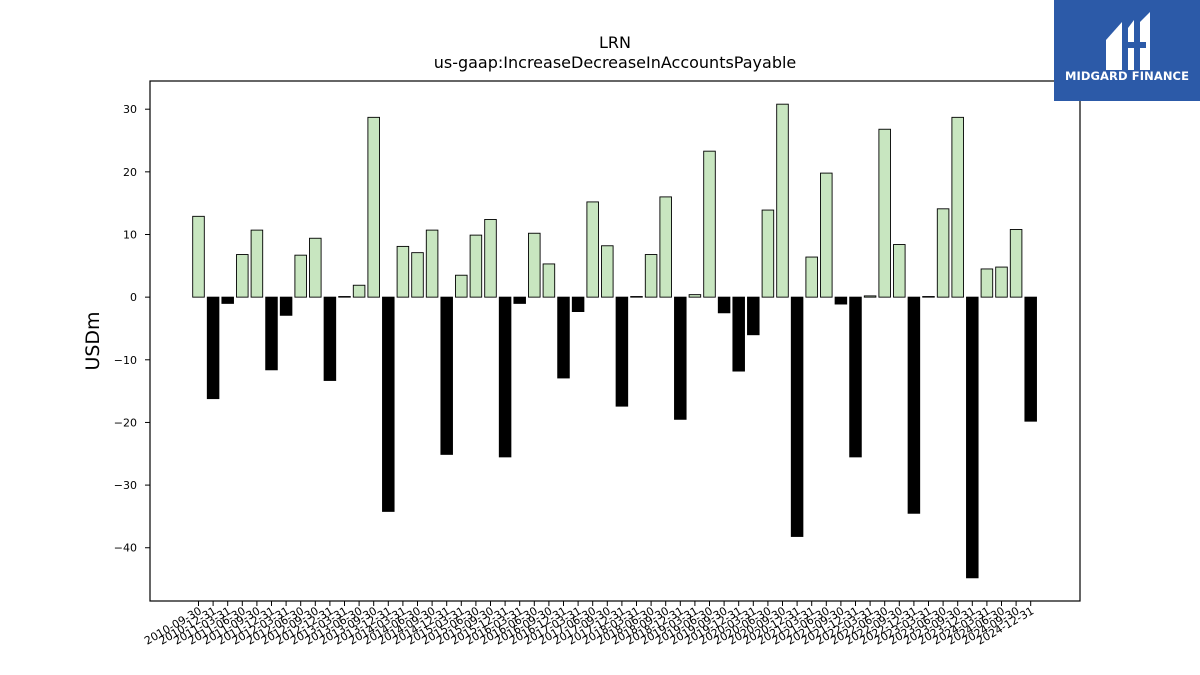 This screenshot has width=1200, height=675. Describe the element at coordinates (125, 422) in the screenshot. I see `y-tick-label: −20` at that location.